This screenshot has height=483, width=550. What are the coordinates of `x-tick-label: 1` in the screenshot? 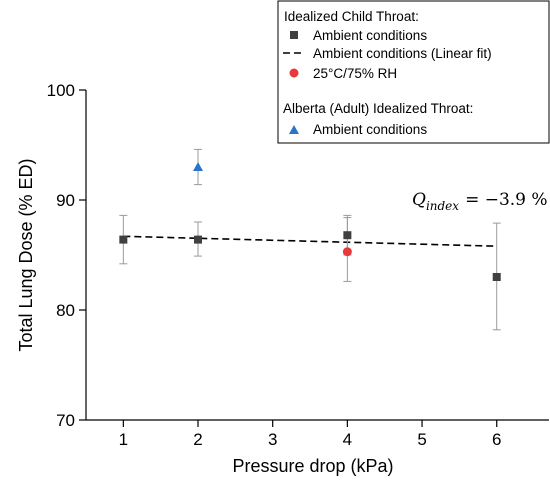 It's located at (123, 439).